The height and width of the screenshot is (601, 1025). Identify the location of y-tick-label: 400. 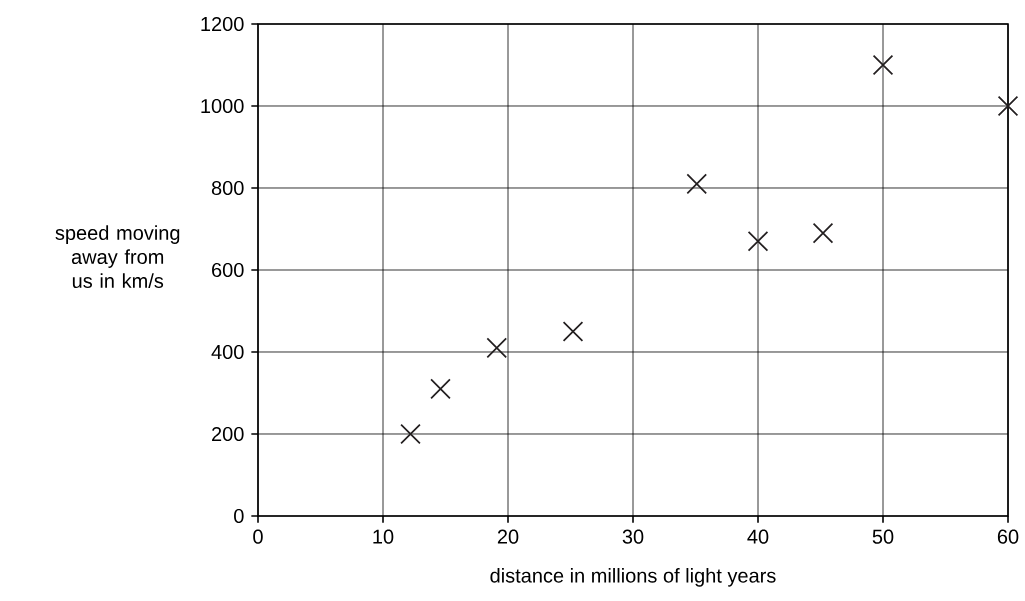
(227, 352).